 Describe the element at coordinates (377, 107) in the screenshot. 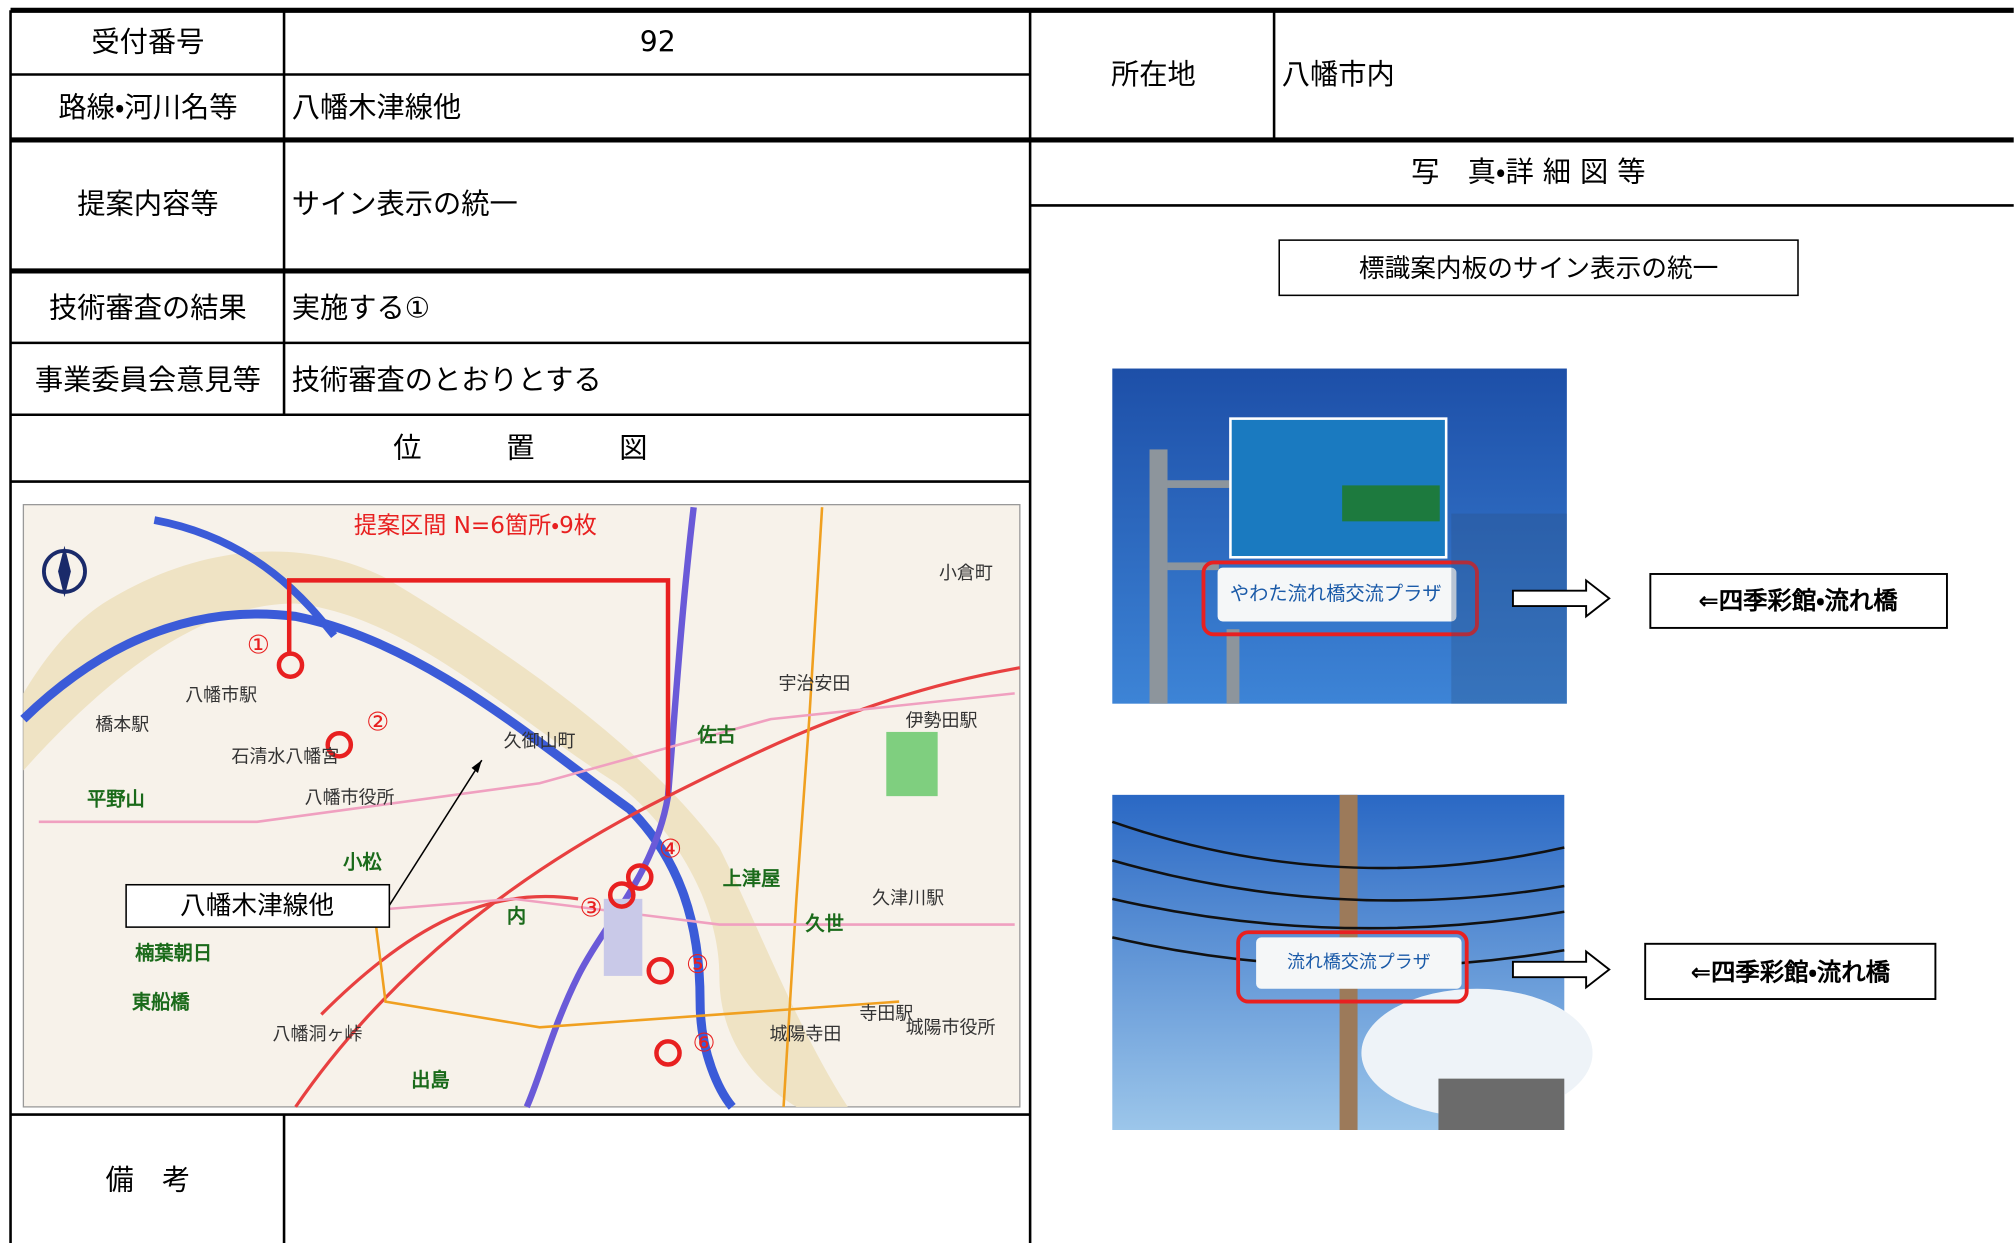

I see `value: 八幡木津線他` at that location.